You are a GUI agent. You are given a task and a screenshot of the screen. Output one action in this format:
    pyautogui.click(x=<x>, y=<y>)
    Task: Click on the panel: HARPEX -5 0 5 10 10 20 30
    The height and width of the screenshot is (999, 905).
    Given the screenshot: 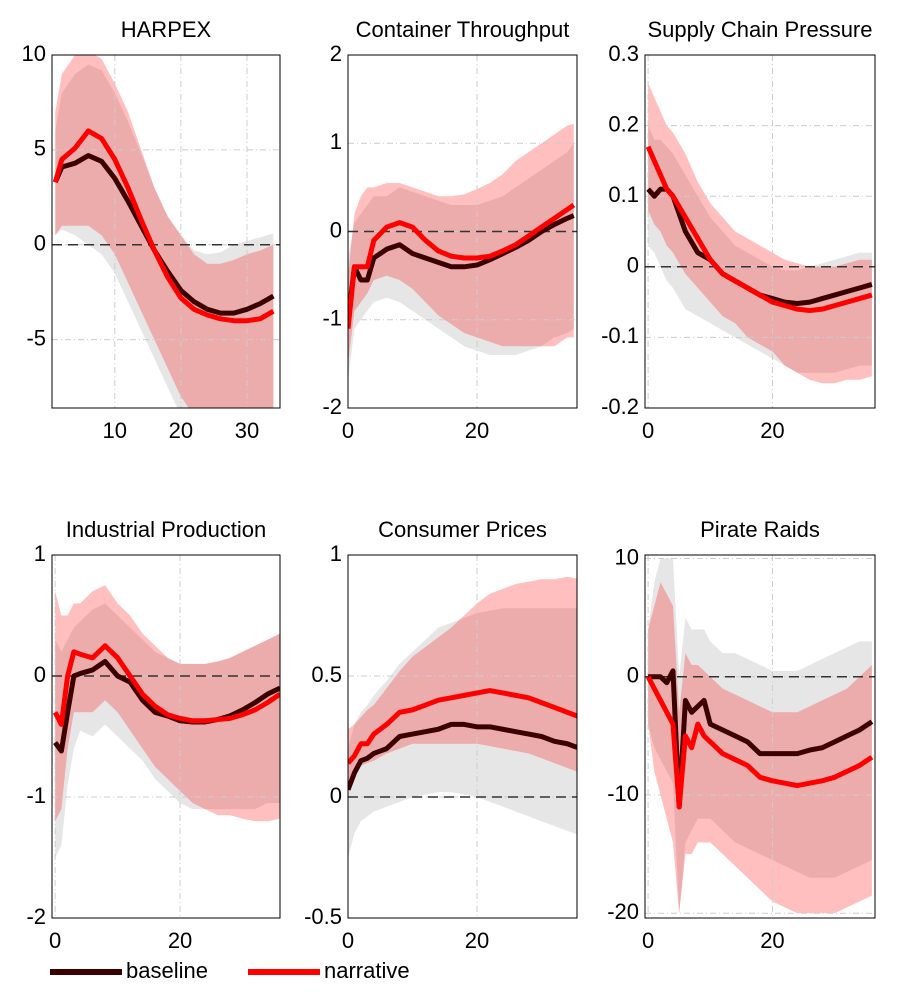 What is the action you would take?
    pyautogui.click(x=151, y=230)
    